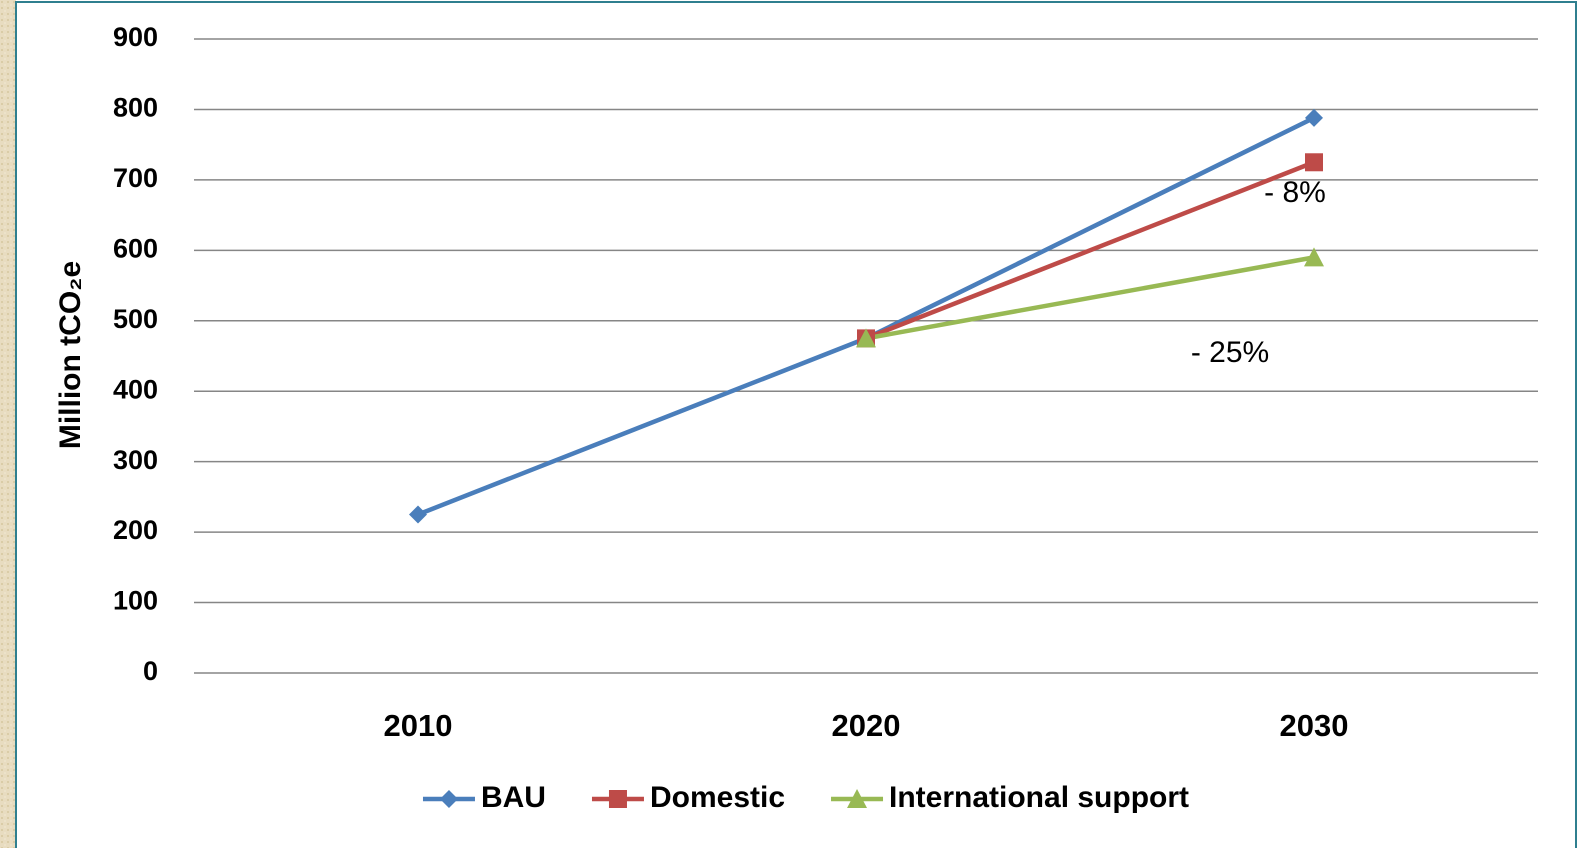 This screenshot has width=1578, height=848. I want to click on y-tick-label: 100, so click(135, 601).